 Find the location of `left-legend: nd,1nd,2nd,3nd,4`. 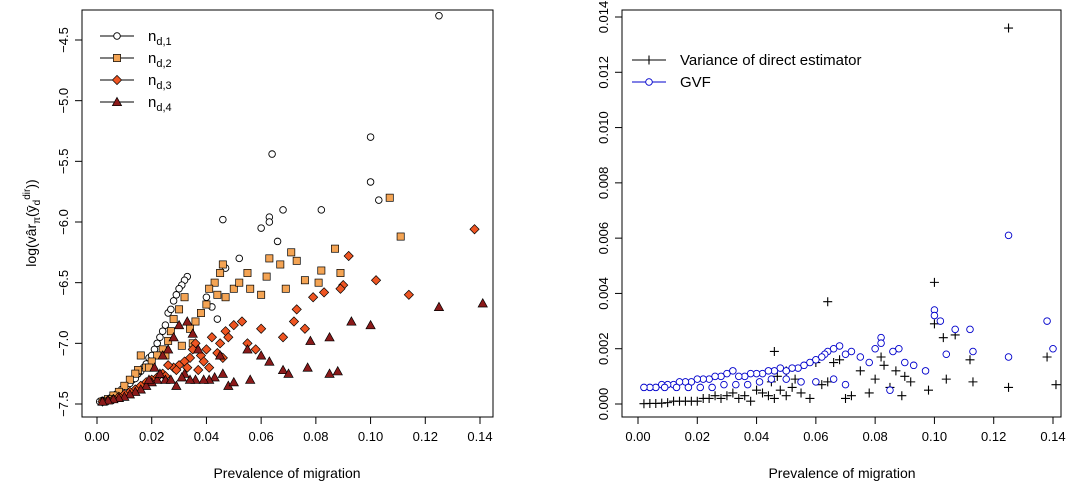

left-legend: nd,1nd,2nd,3nd,4 is located at coordinates (136, 71).